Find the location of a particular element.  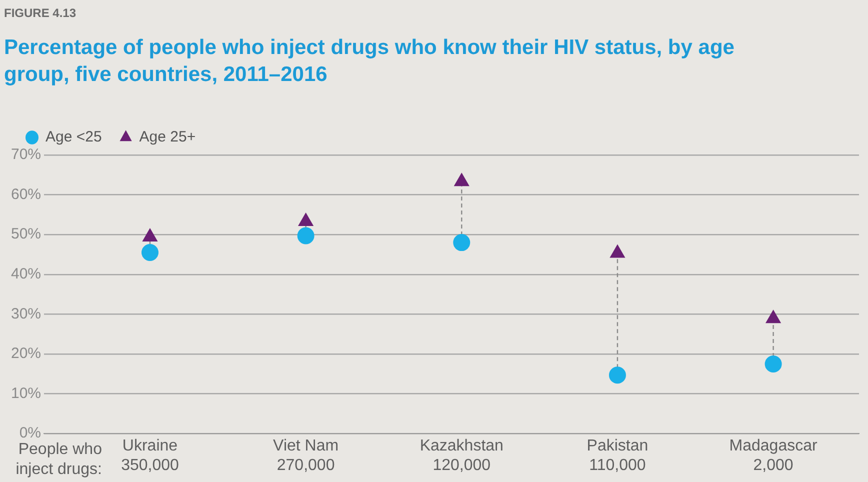

y-tick-label: 0% is located at coordinates (30, 433).